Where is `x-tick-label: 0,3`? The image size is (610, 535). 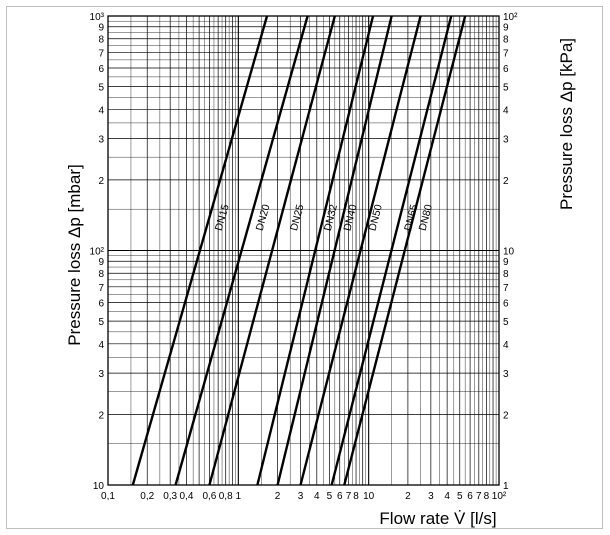
x-tick-label: 0,3 is located at coordinates (170, 496).